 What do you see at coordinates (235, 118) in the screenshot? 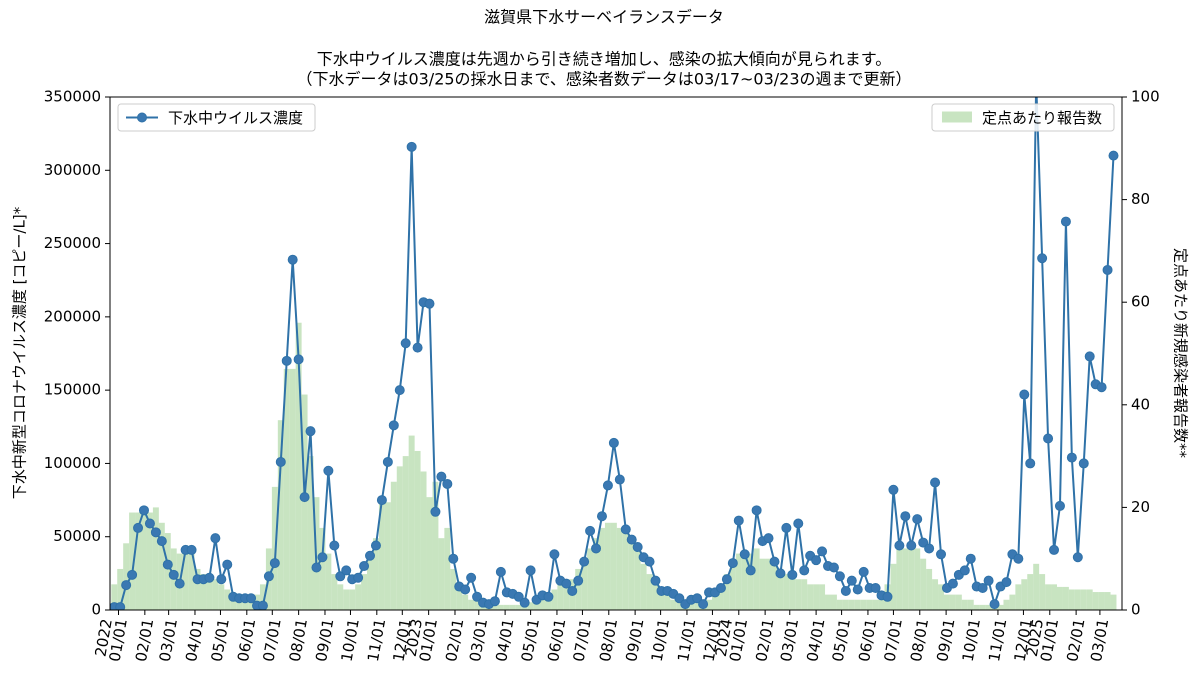
I see `legend-label: 下水中ウイルス濃度` at bounding box center [235, 118].